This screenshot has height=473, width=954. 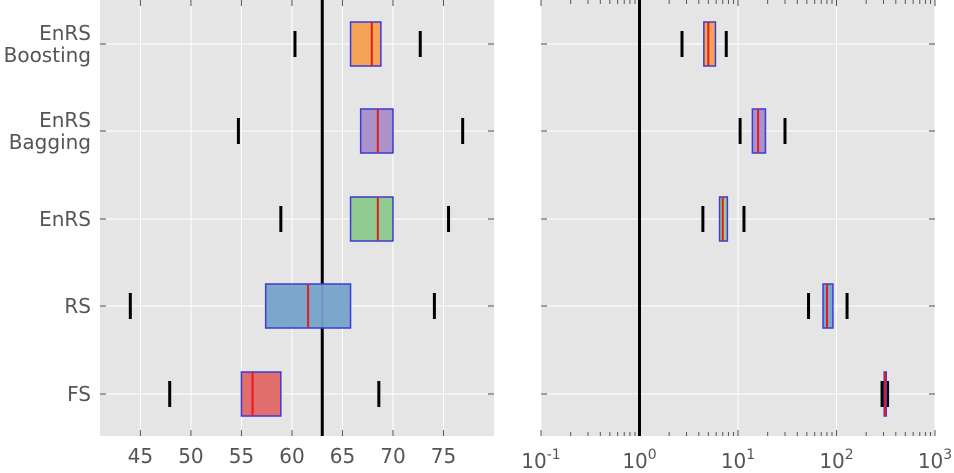 I want to click on category-label: FS, so click(x=79, y=394).